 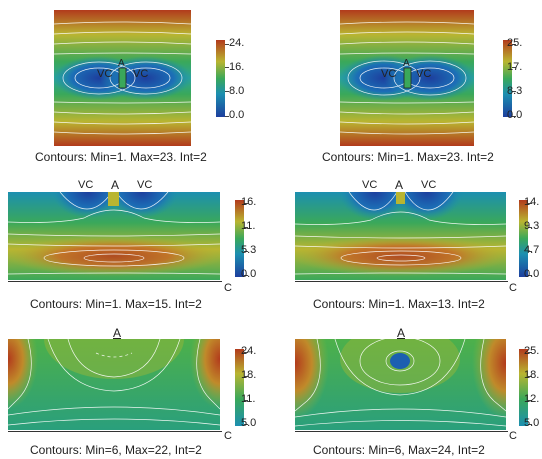 What do you see at coordinates (532, 226) in the screenshot?
I see `colorbar-tick: 9.3` at bounding box center [532, 226].